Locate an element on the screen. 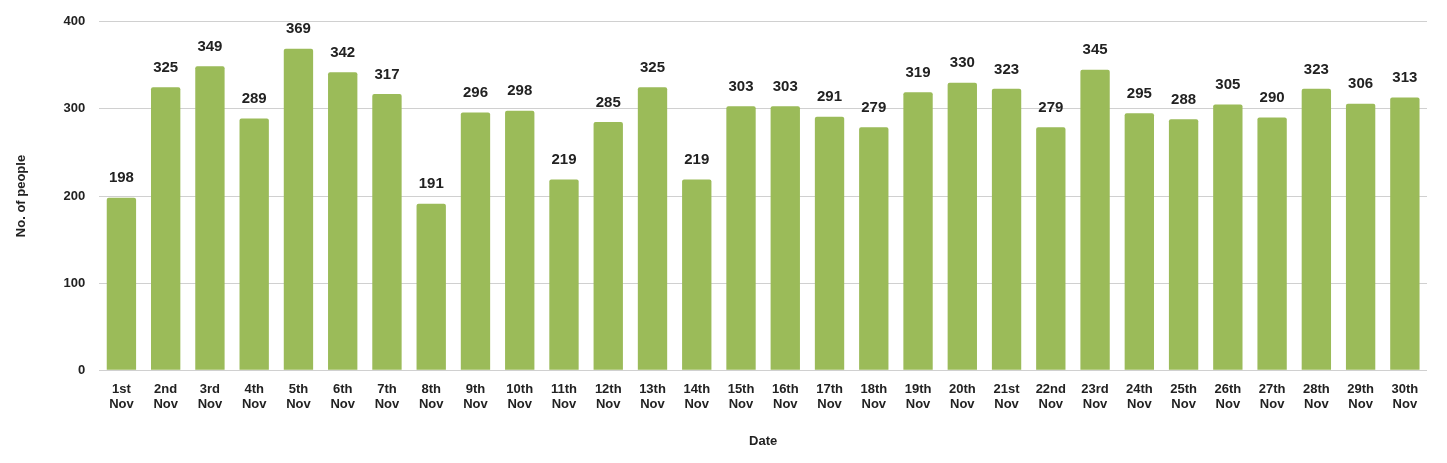 This screenshot has height=463, width=1447. x-tick-label: 10th Nov is located at coordinates (520, 396).